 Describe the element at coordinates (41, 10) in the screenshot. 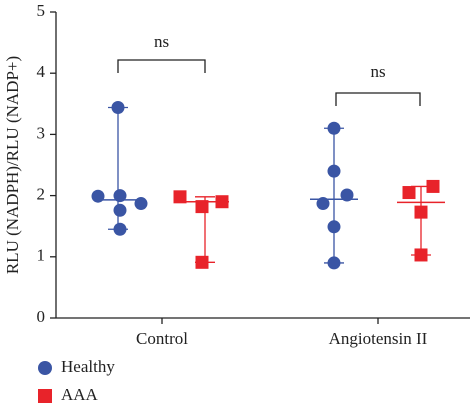

I see `y-tick-label: 5` at that location.